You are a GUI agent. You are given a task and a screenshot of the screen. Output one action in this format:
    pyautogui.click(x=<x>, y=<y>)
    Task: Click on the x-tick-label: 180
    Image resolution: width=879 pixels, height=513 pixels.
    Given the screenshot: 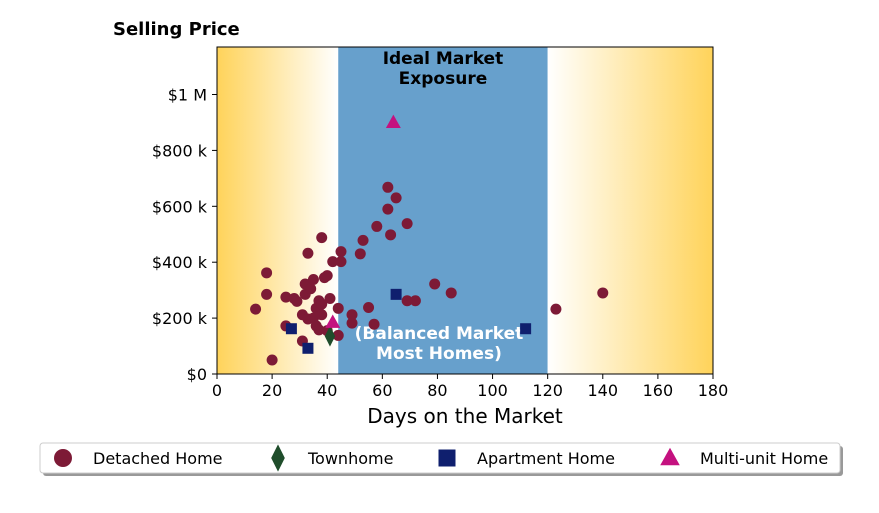 What is the action you would take?
    pyautogui.click(x=713, y=390)
    